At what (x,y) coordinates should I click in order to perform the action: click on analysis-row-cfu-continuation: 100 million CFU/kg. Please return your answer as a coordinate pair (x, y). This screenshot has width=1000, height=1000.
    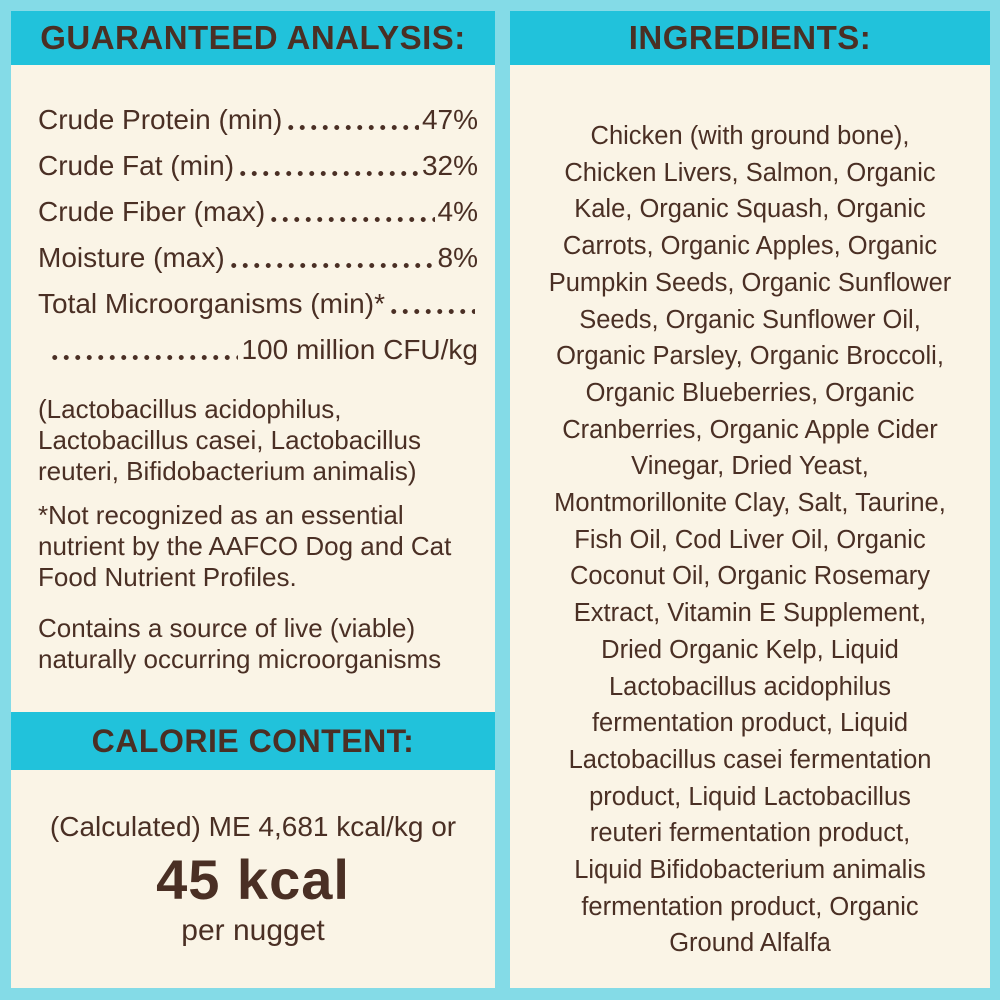
    Looking at the image, I should click on (258, 347).